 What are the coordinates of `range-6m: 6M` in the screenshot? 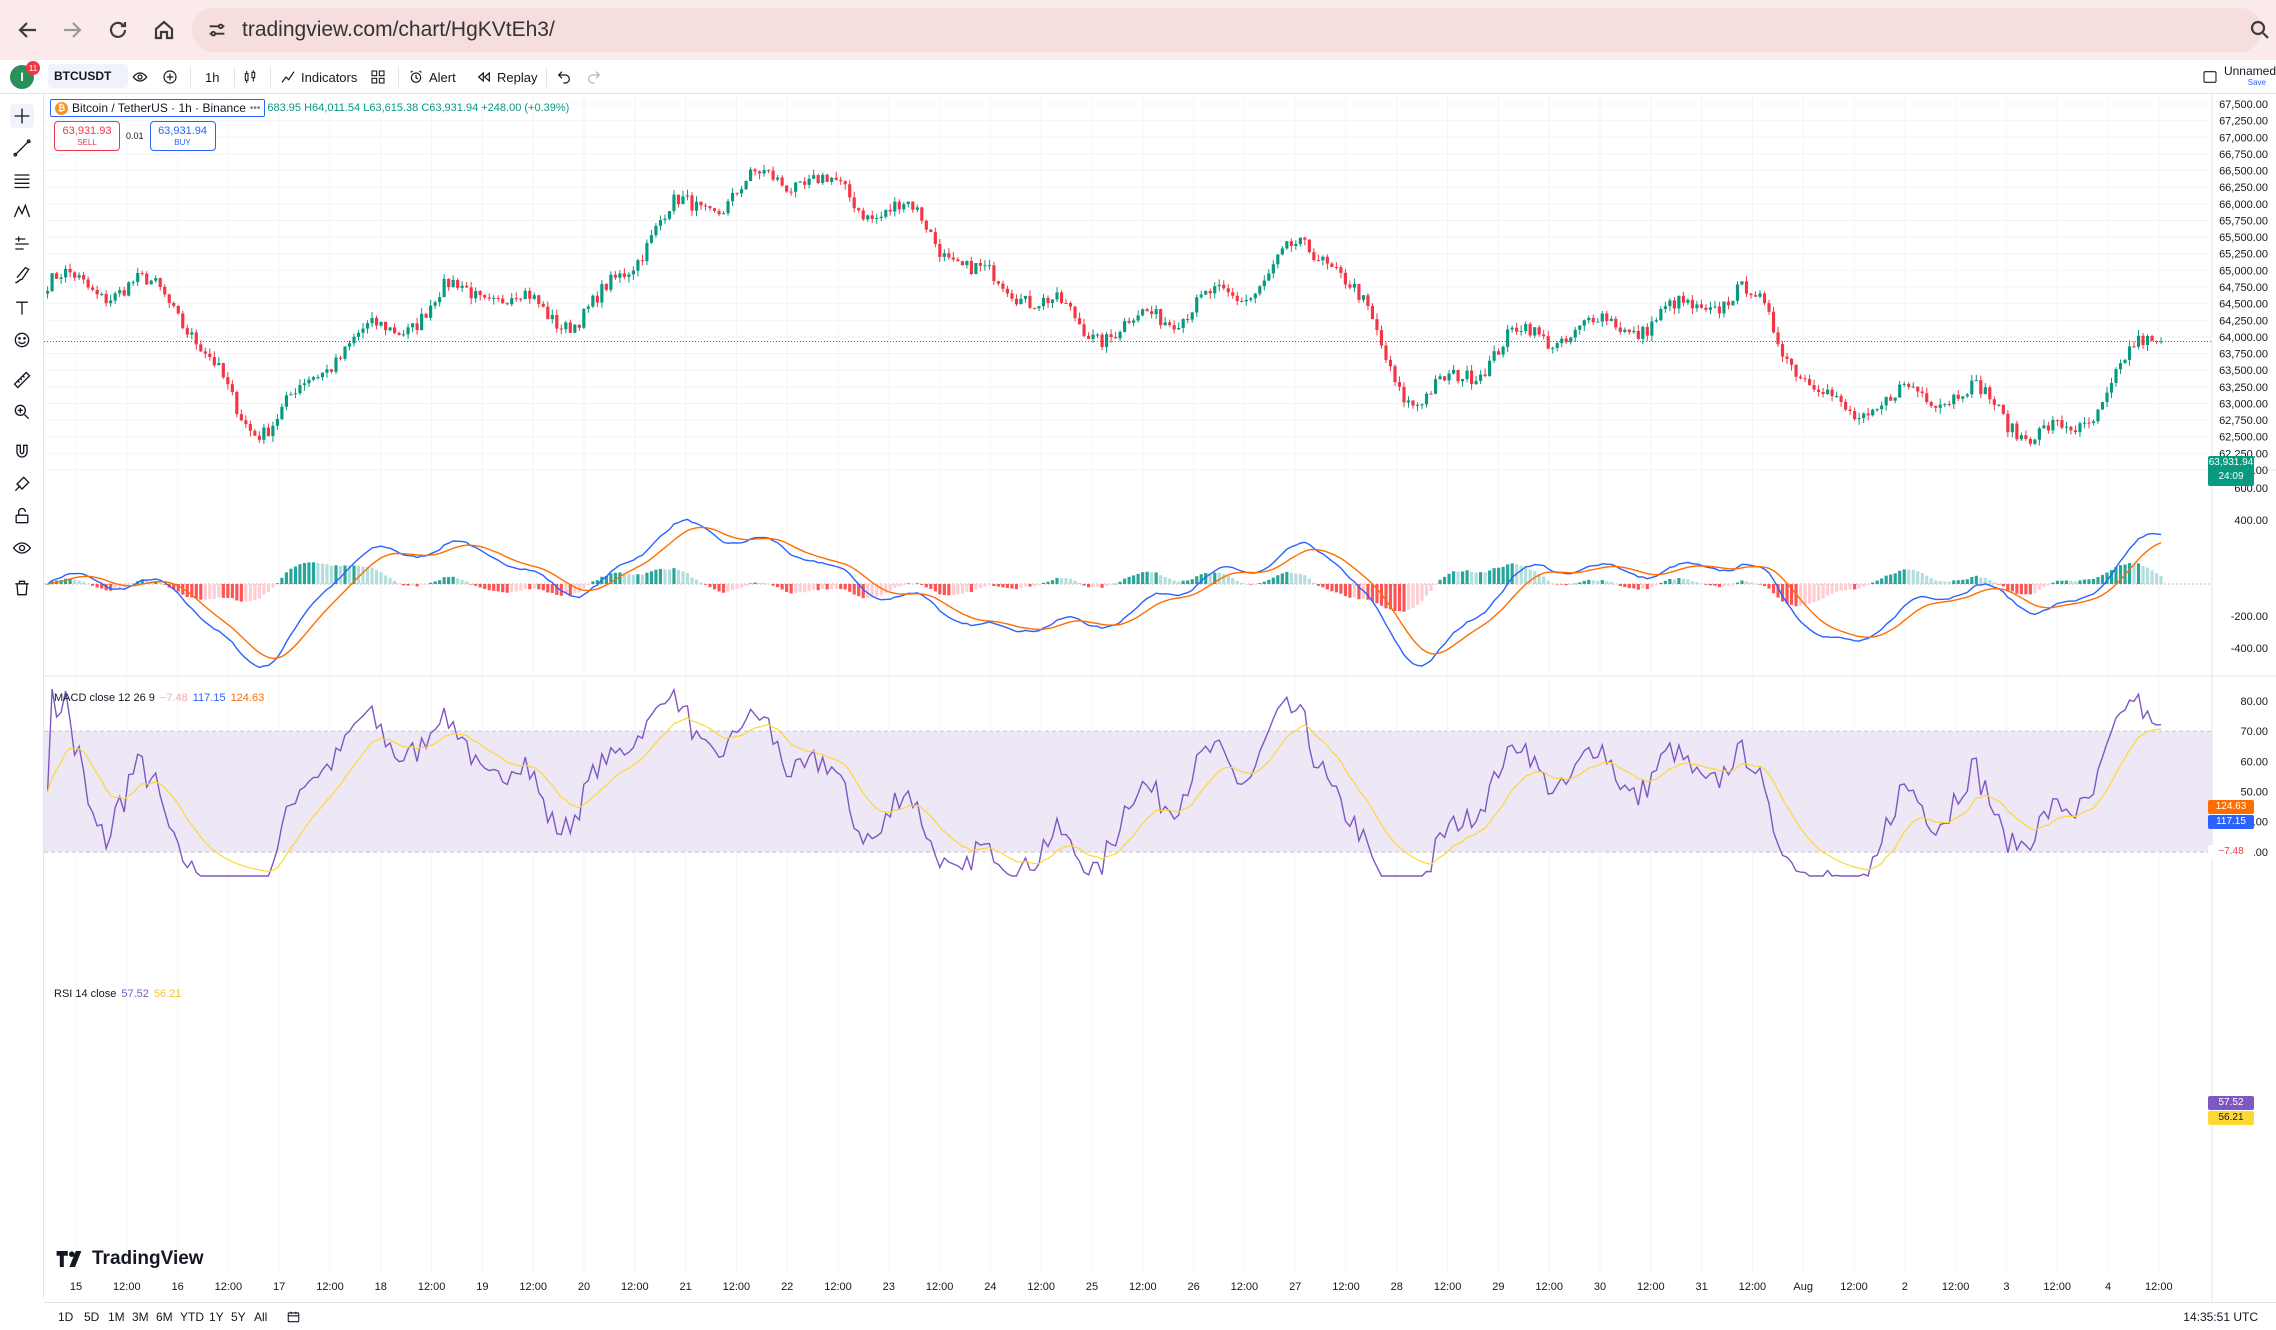 It's located at (164, 1317).